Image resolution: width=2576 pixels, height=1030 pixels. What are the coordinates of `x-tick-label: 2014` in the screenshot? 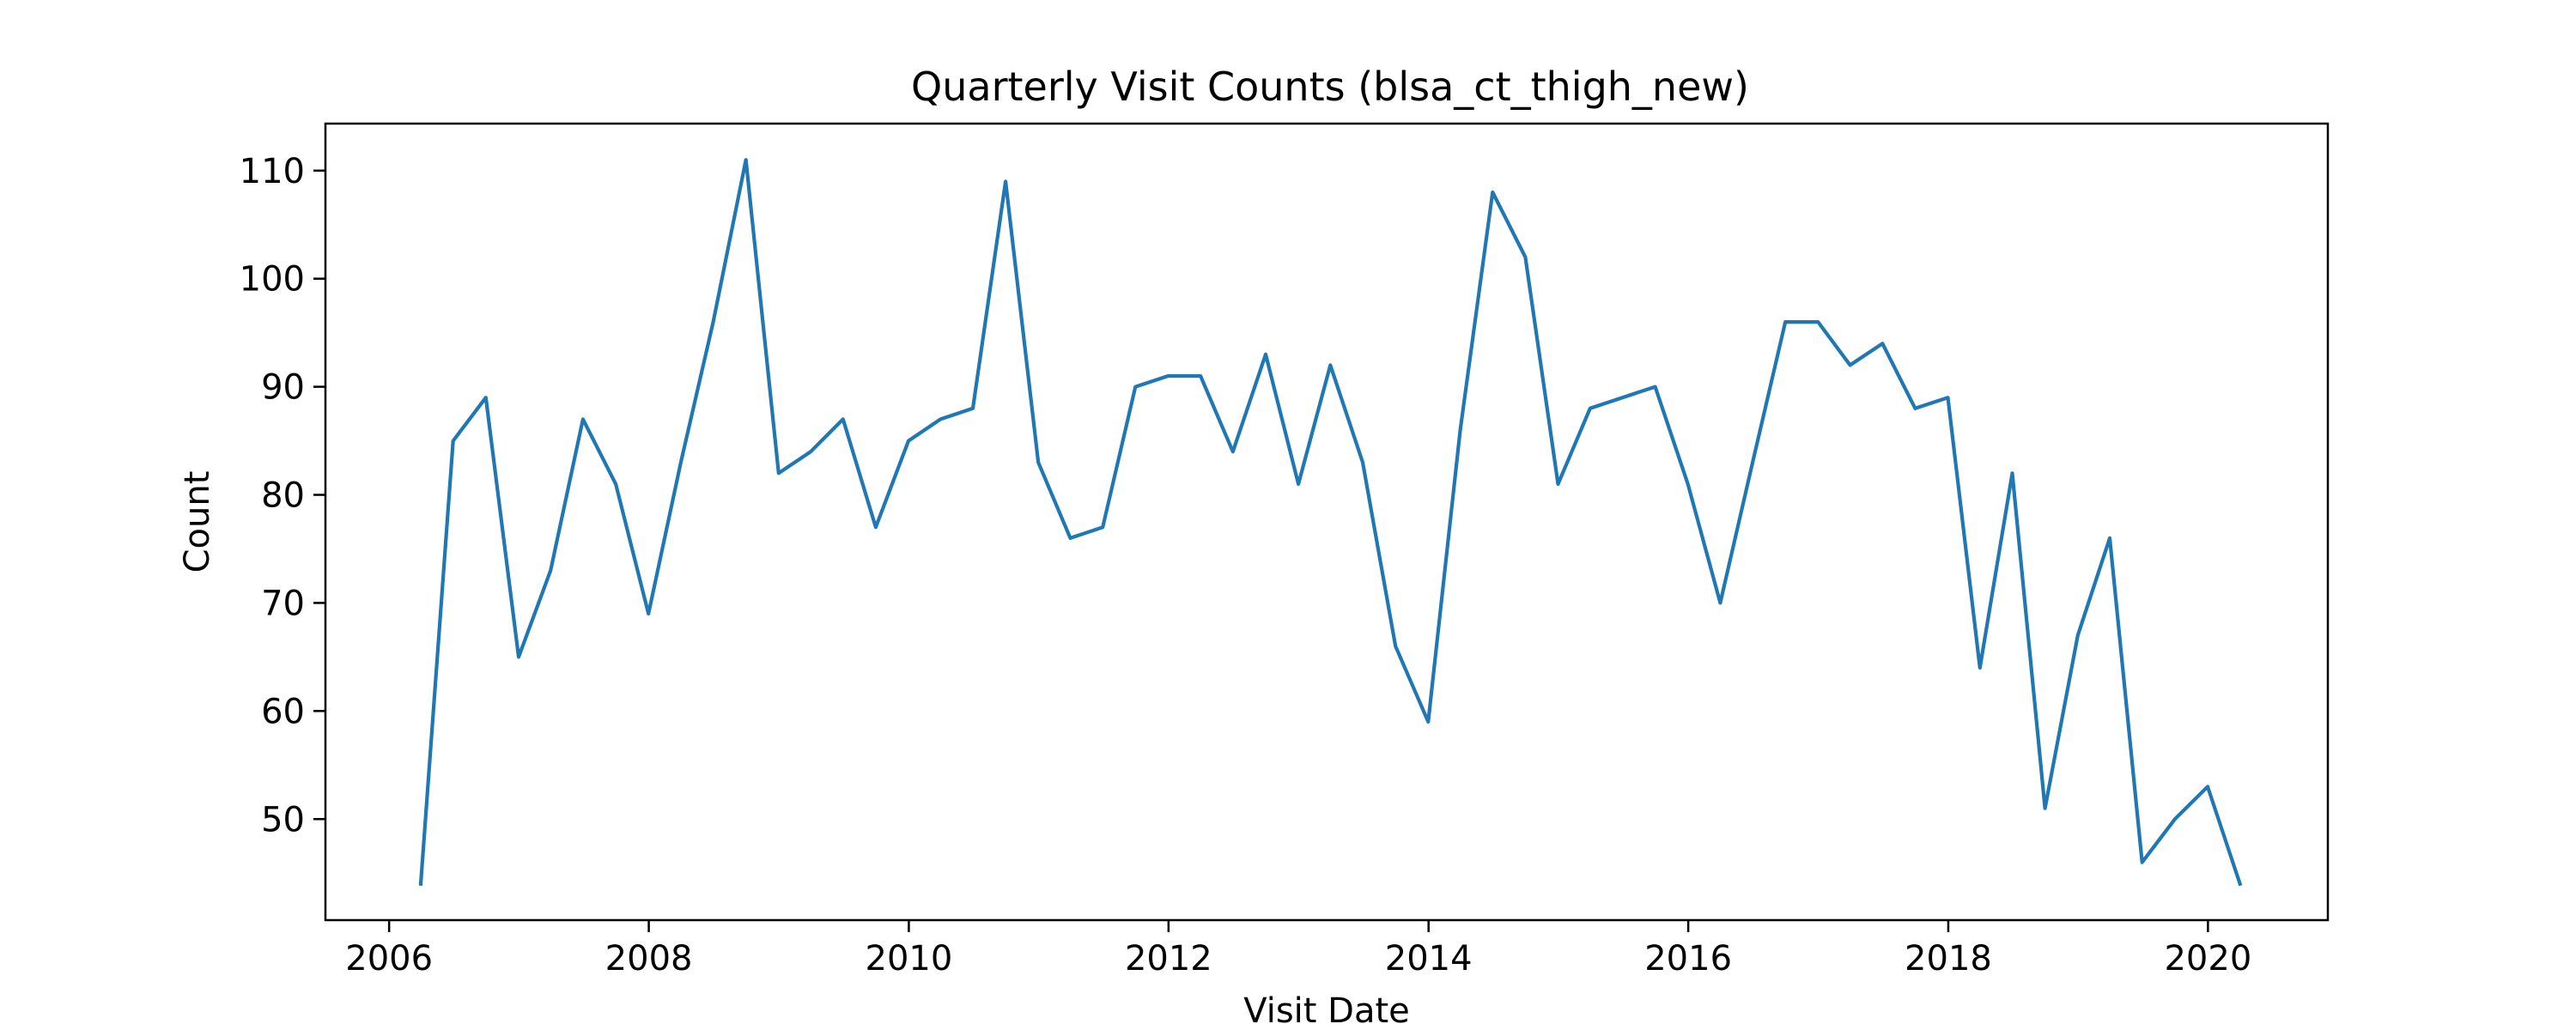 It's located at (1429, 958).